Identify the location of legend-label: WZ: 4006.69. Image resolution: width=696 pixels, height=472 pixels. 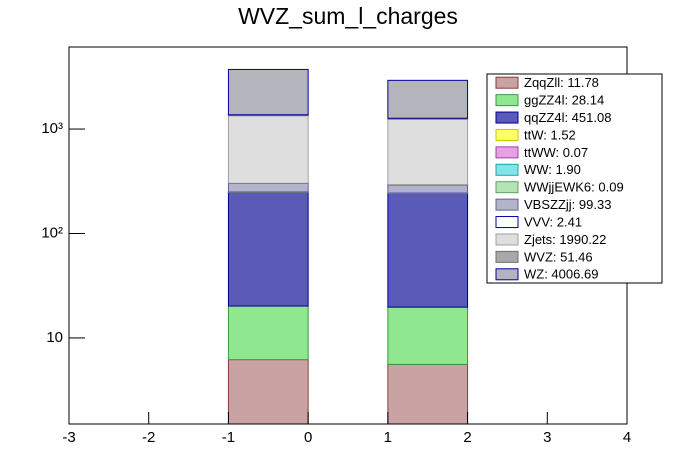
(561, 274).